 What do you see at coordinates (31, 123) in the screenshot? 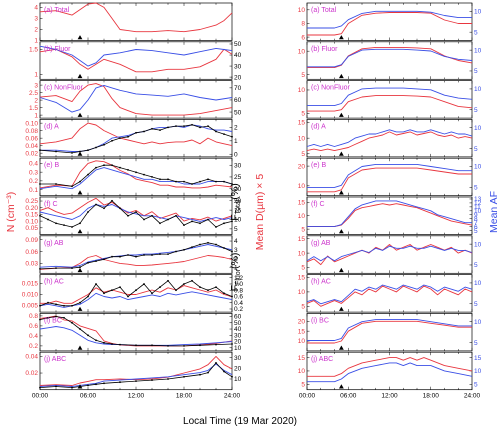
I see `left-y-tick-label: 0.10` at bounding box center [31, 123].